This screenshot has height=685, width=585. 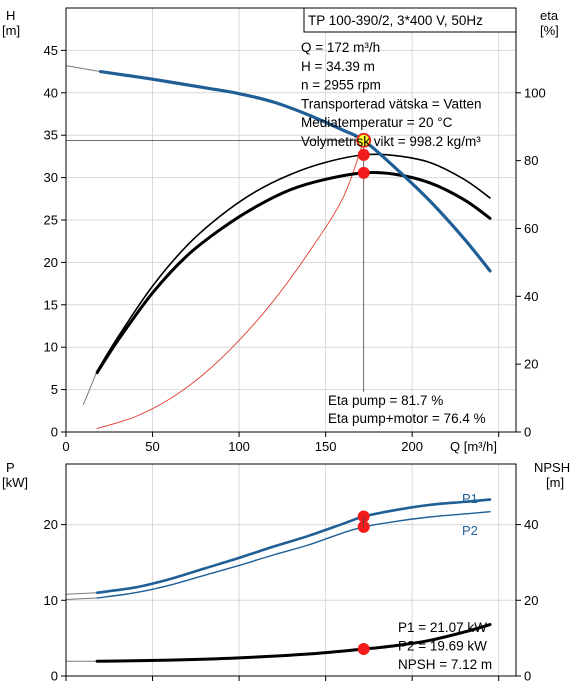 I want to click on eta-info-line: Eta pump = 81.7 %, so click(x=385, y=400).